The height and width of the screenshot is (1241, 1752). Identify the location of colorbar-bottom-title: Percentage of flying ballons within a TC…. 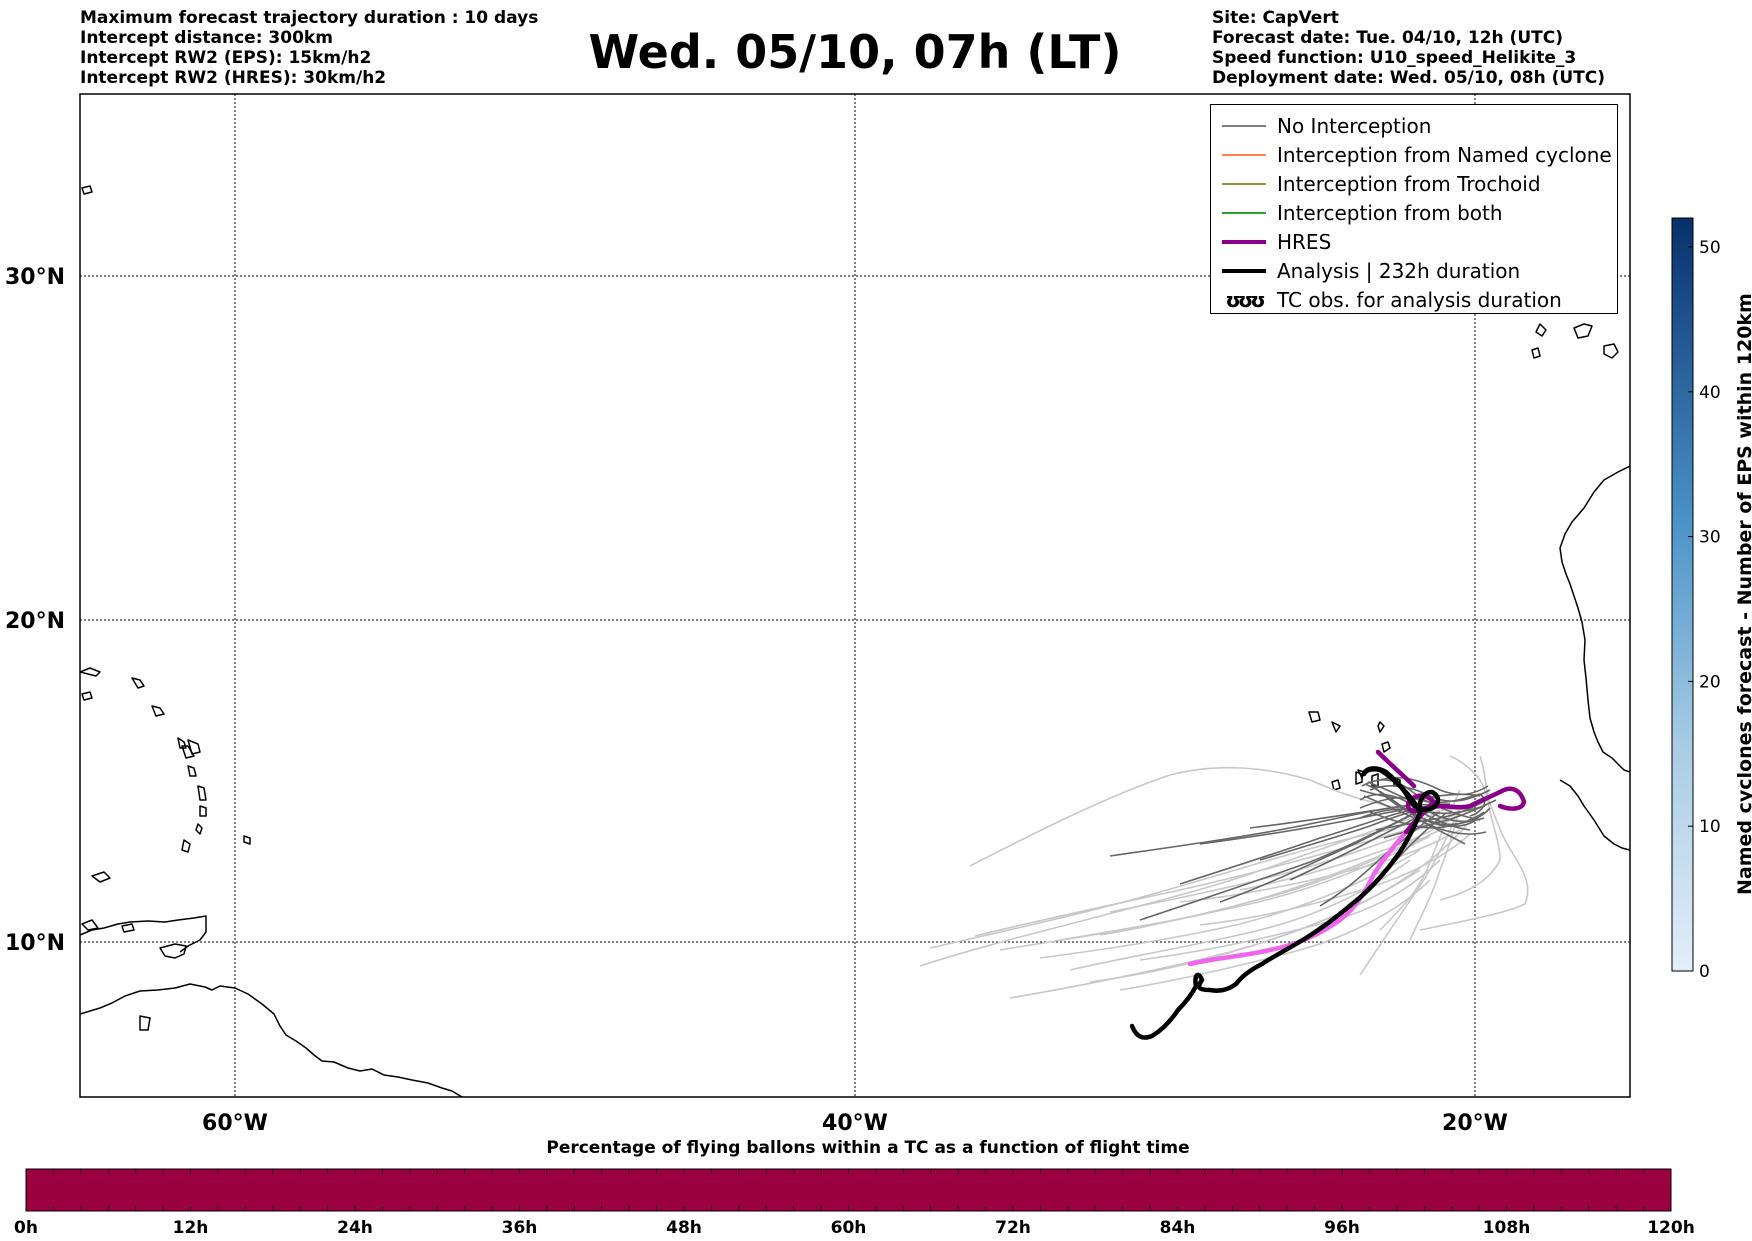
(868, 1148).